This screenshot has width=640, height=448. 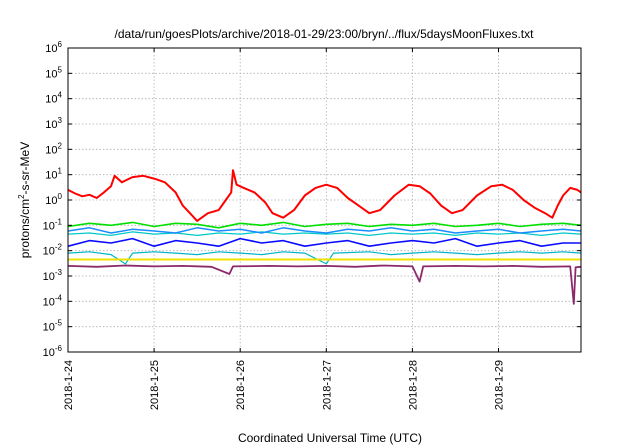 I want to click on x-tick-label: 2018-1-26, so click(x=241, y=385).